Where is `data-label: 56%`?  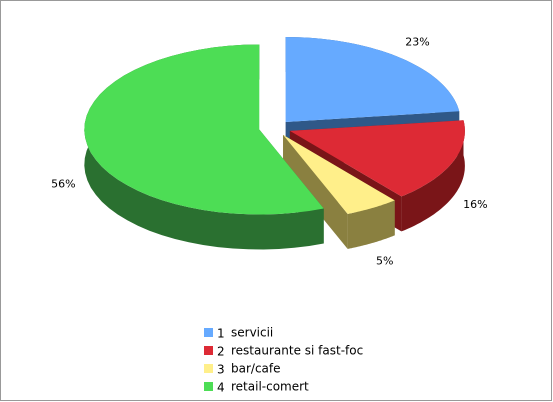
data-label: 56% is located at coordinates (63, 183).